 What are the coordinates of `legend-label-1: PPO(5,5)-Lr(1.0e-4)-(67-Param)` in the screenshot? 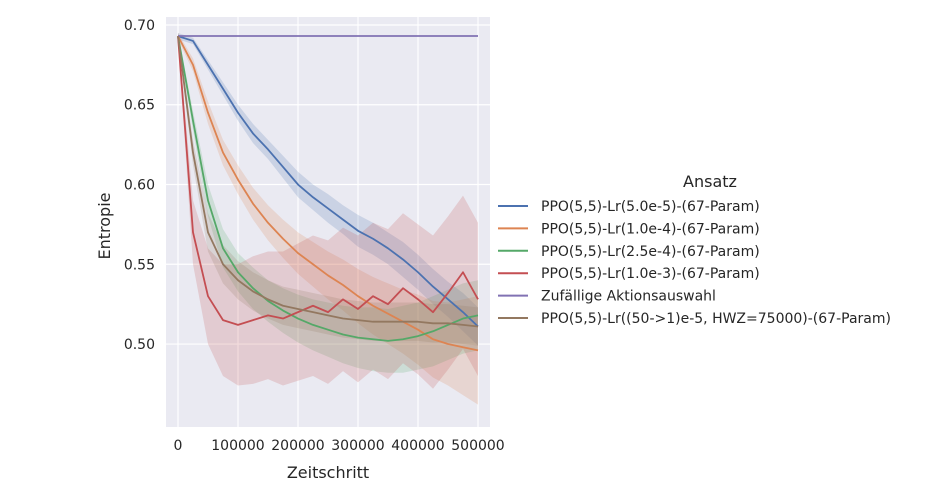 It's located at (650, 229).